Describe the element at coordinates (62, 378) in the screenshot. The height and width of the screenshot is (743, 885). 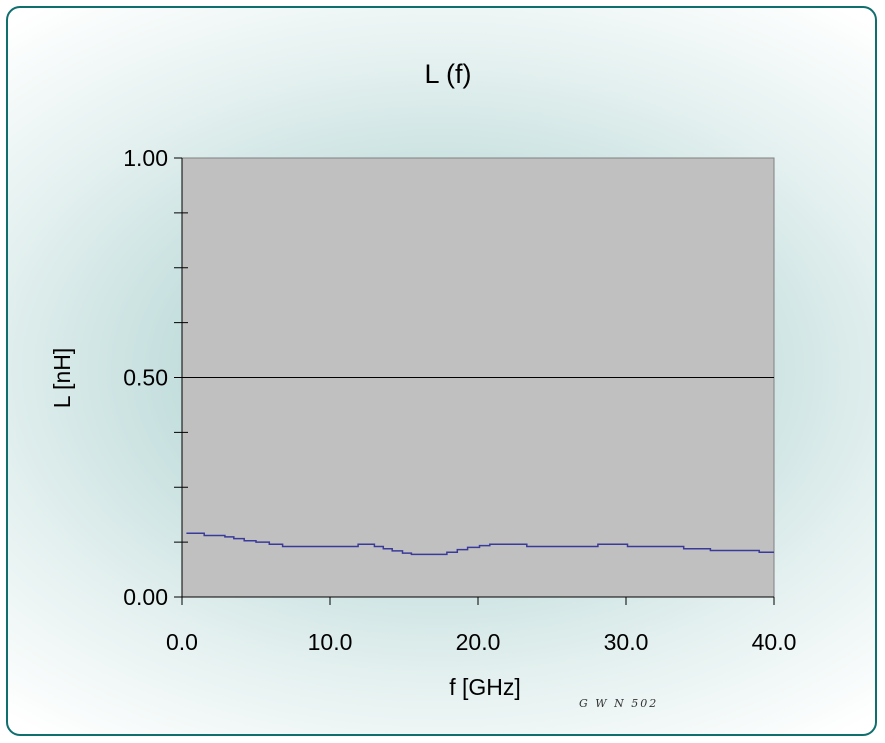
I see `y-axis-title: L [nH]` at that location.